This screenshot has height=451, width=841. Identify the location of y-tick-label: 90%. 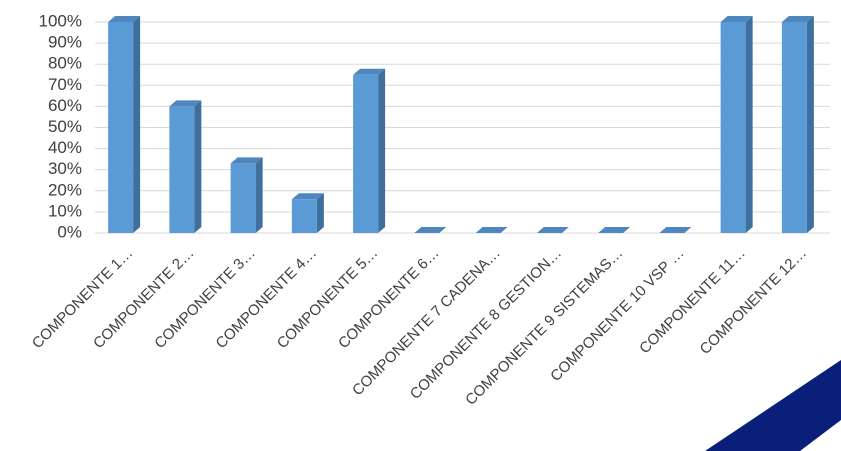
(65, 42).